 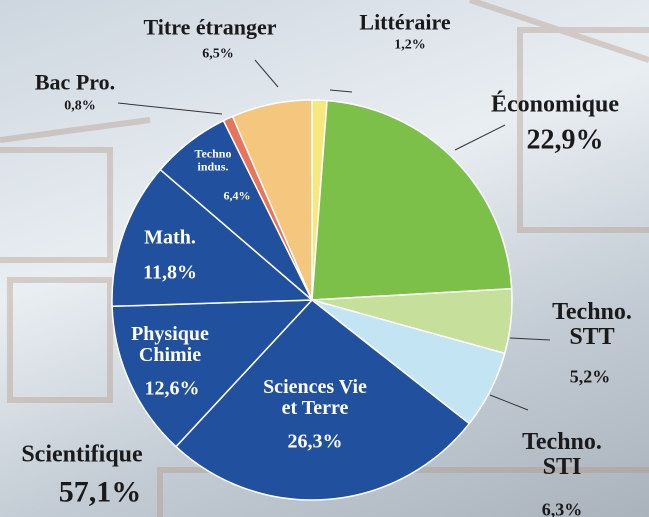 I want to click on label: Scientifique, so click(x=82, y=454).